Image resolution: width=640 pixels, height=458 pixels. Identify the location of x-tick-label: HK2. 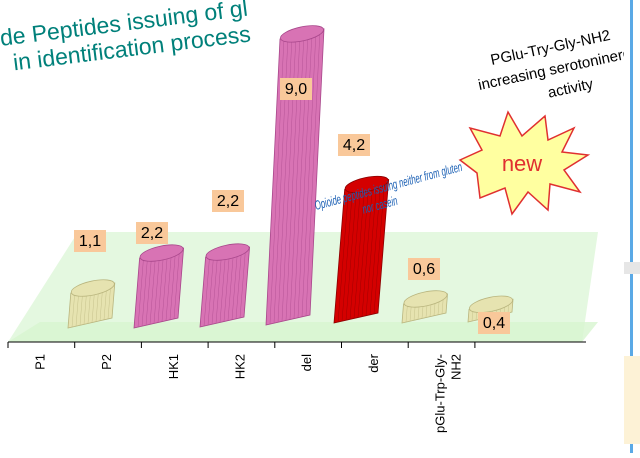
(239, 366).